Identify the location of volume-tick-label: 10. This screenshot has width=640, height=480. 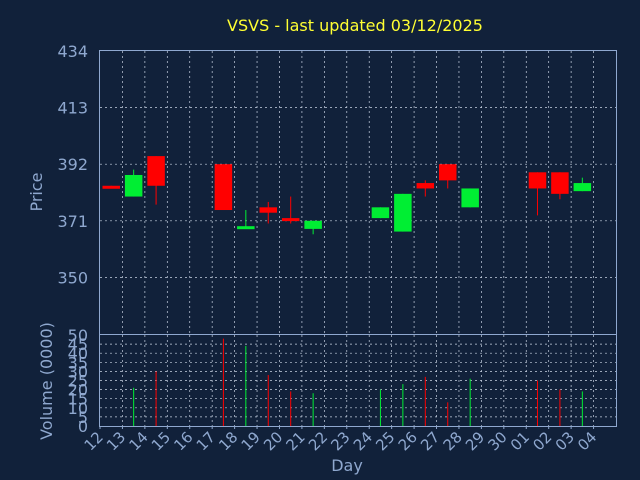
(78, 408).